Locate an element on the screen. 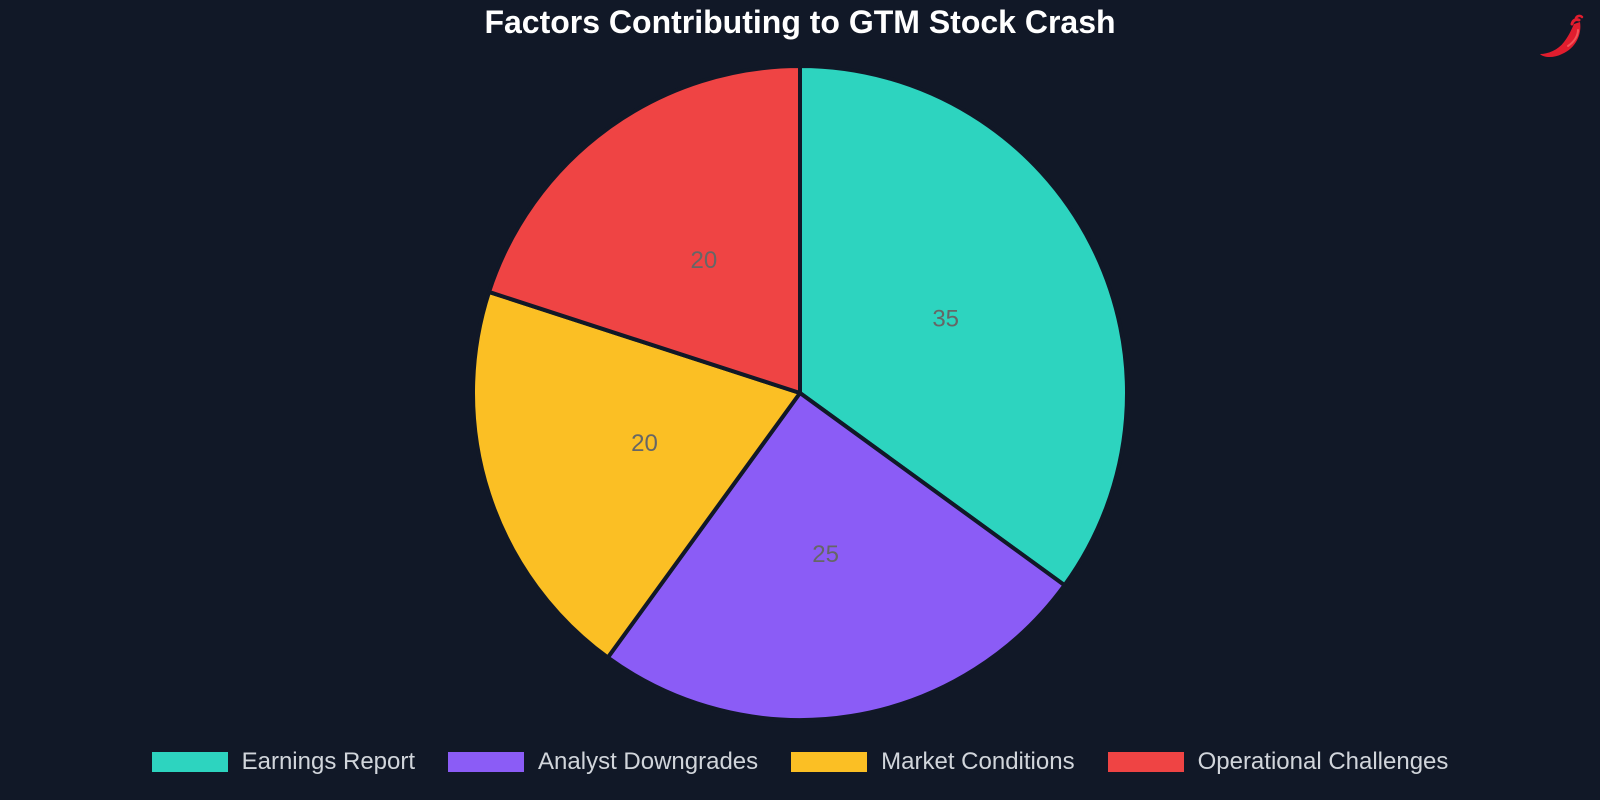 The width and height of the screenshot is (1600, 800). pie-slice-analyst-downgrades is located at coordinates (836, 557).